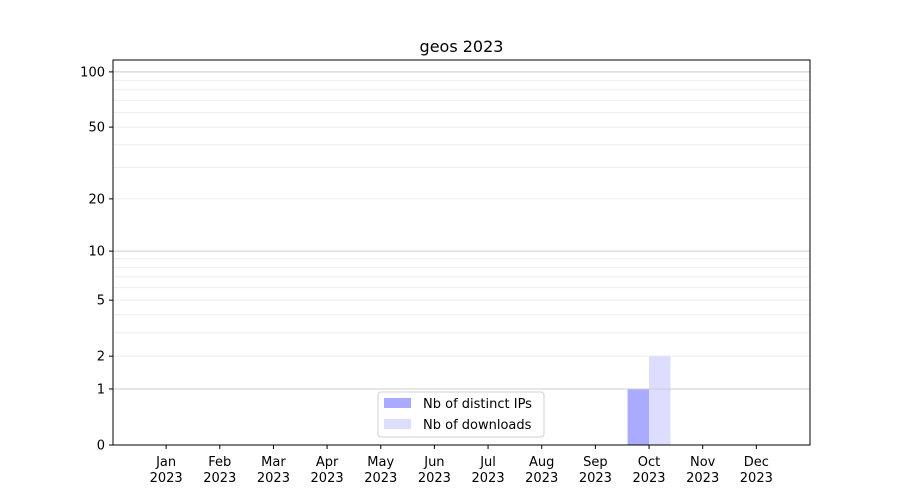 The image size is (900, 504). I want to click on y-tick-label: 50, so click(96, 128).